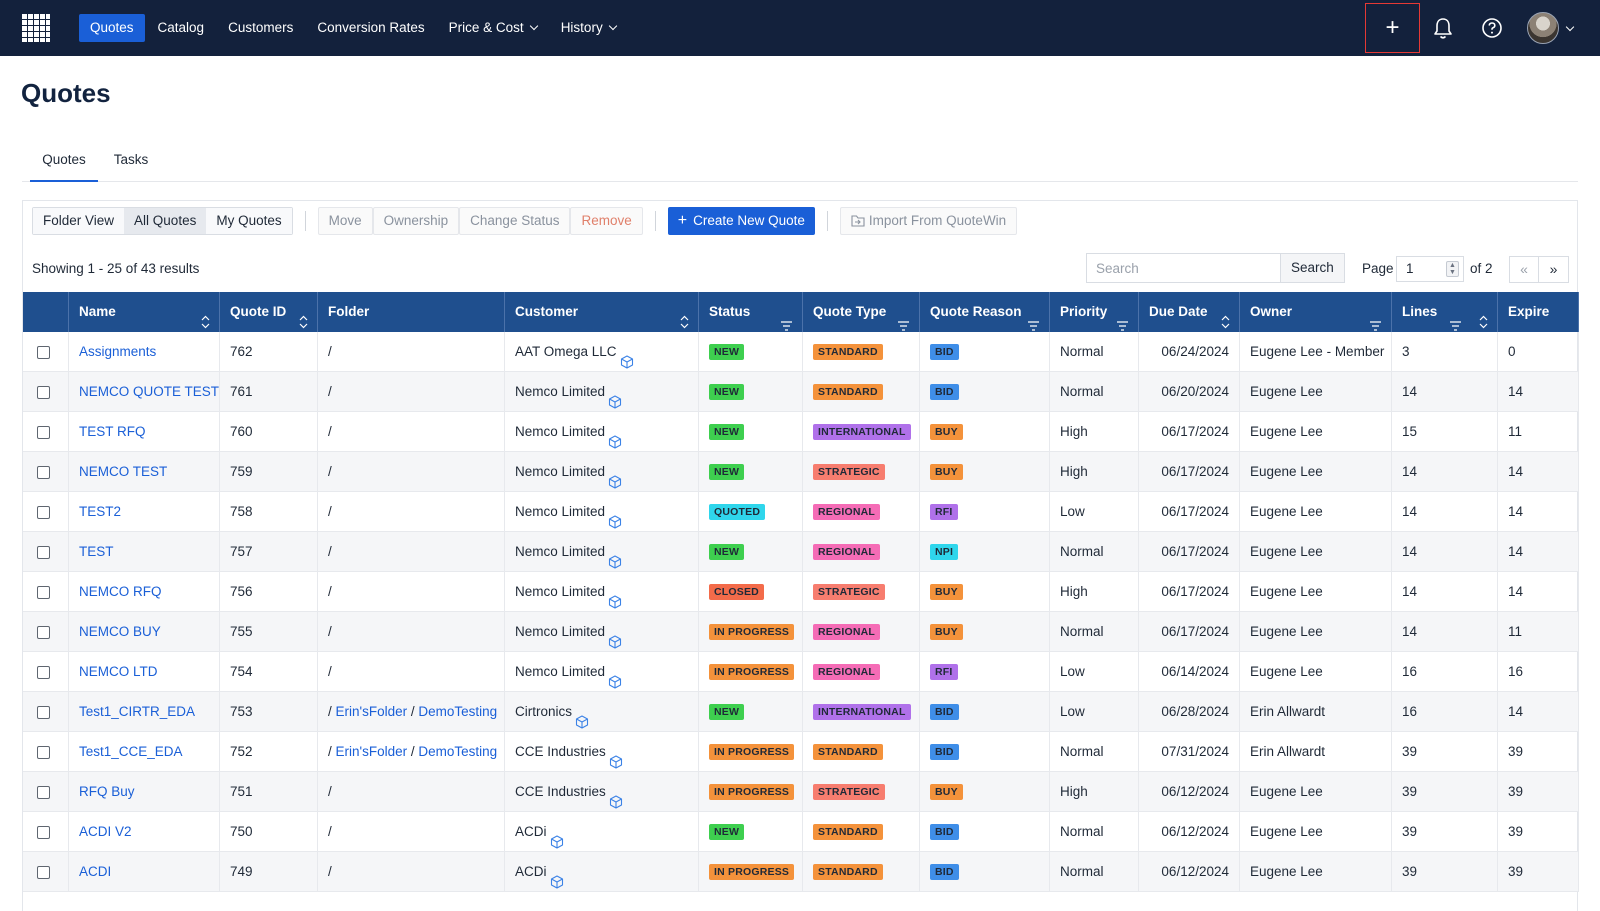  Describe the element at coordinates (112, 431) in the screenshot. I see `quote-name-link: TEST RFQ` at that location.